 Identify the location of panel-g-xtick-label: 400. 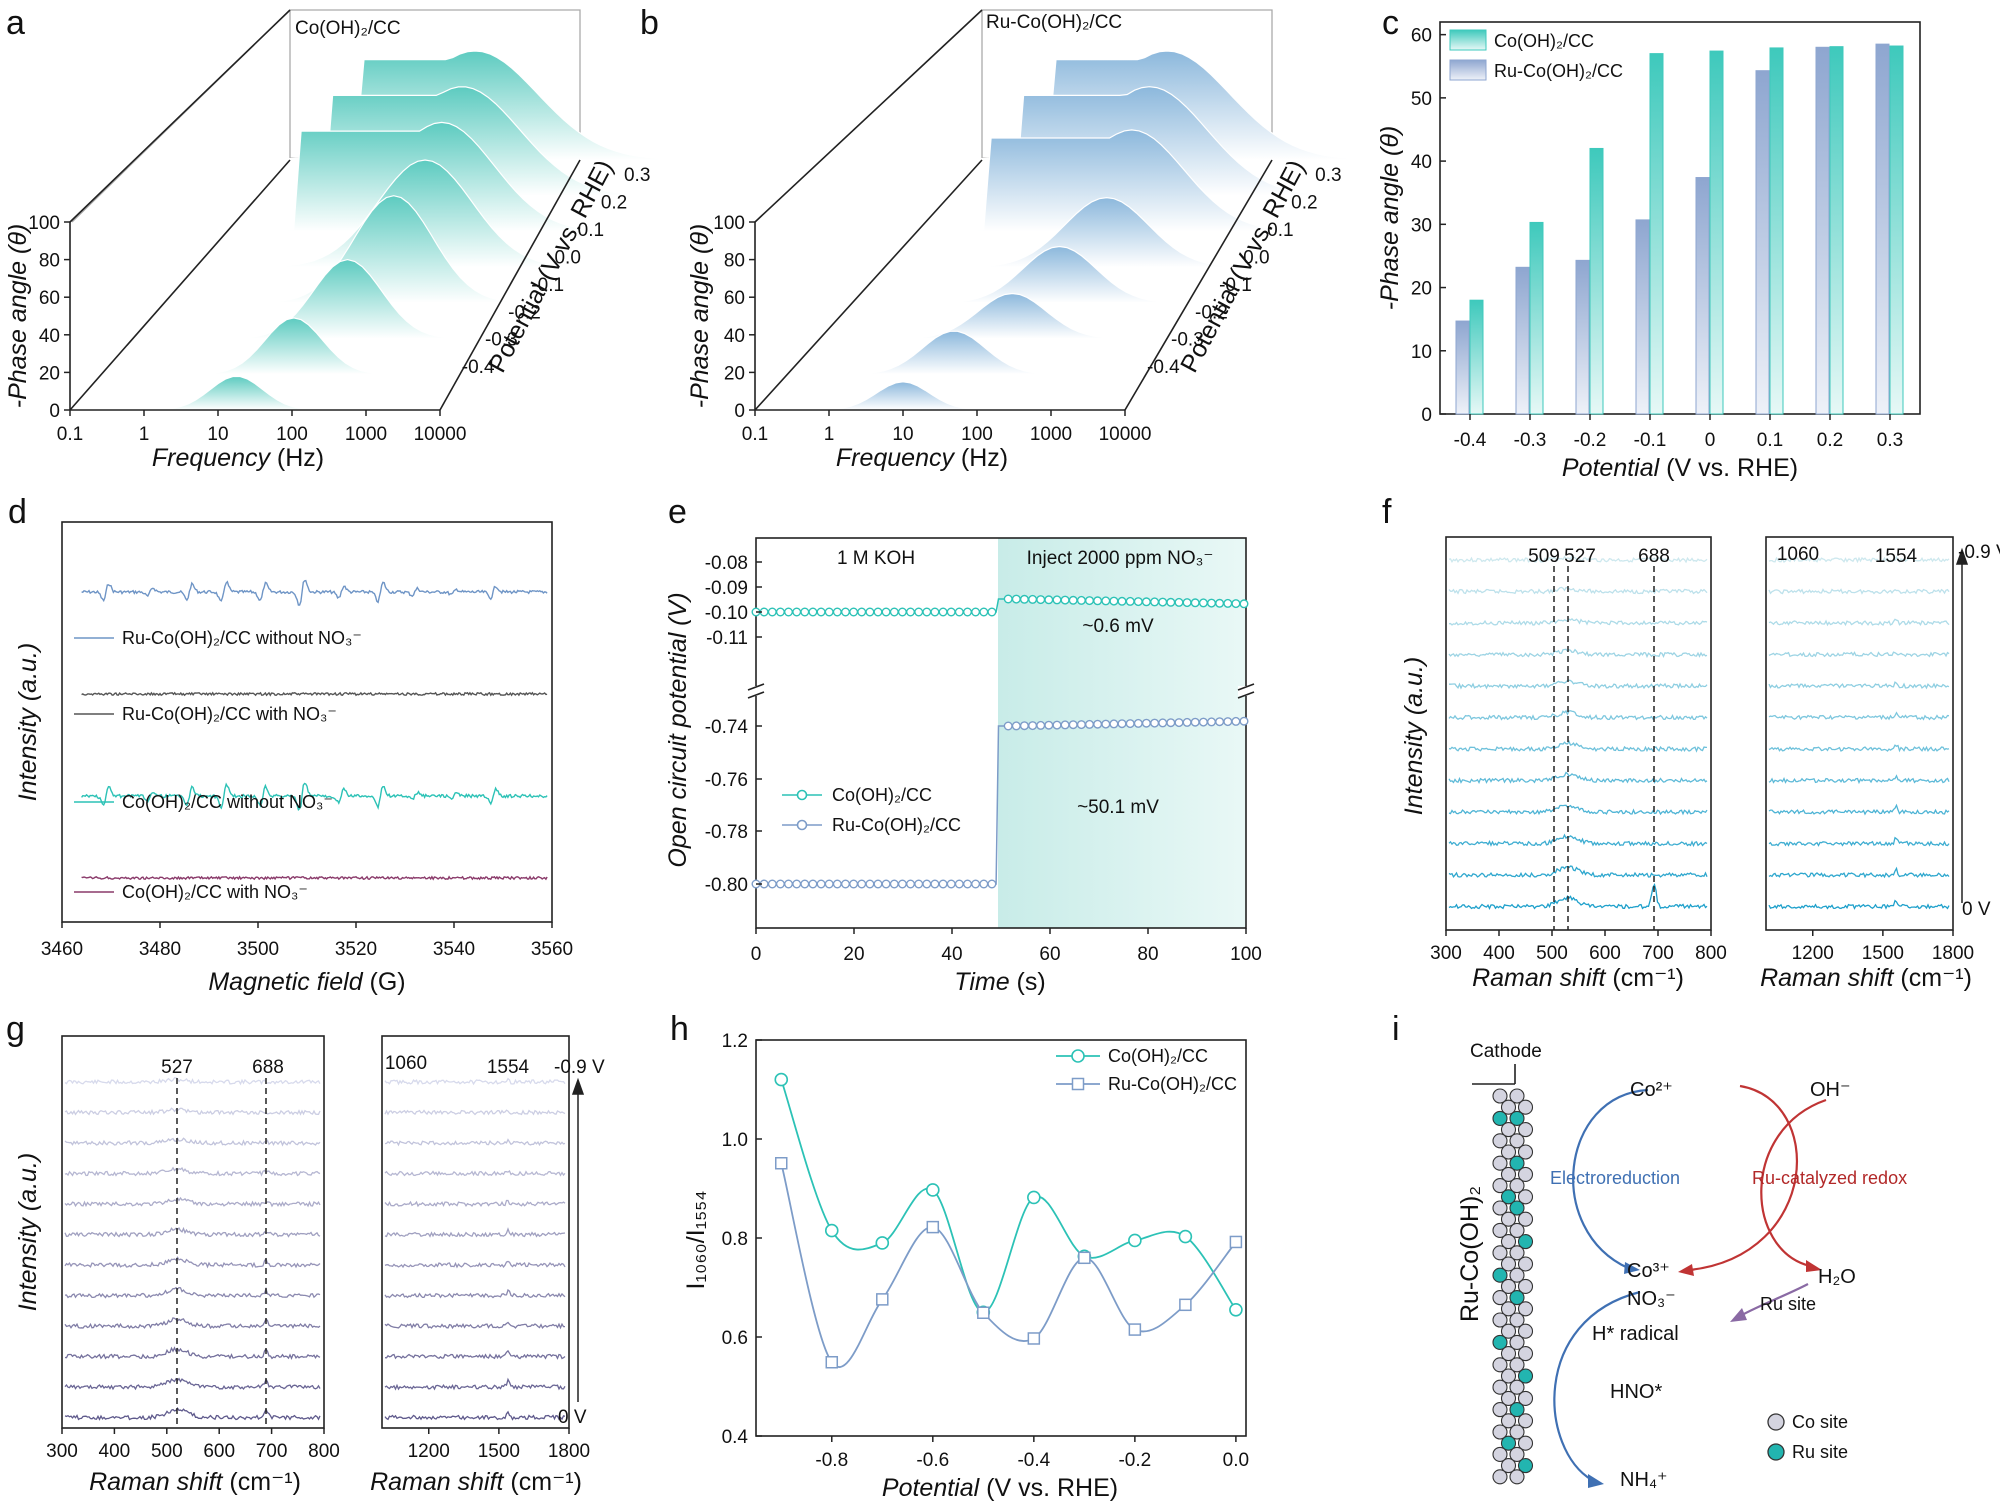
(115, 1451).